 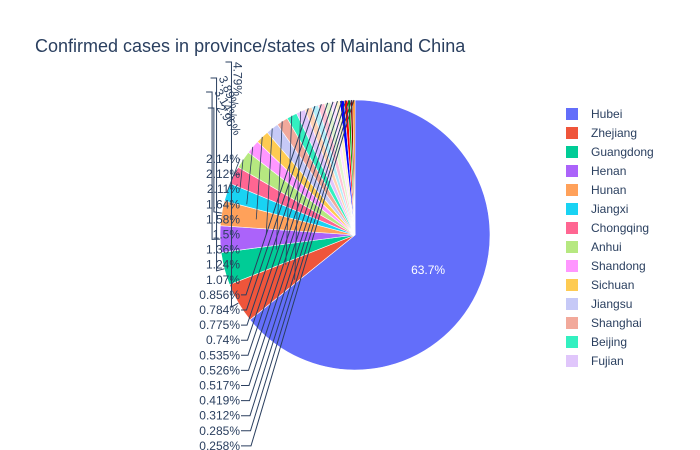 What do you see at coordinates (227, 235) in the screenshot?
I see `slice-label: 1.5%` at bounding box center [227, 235].